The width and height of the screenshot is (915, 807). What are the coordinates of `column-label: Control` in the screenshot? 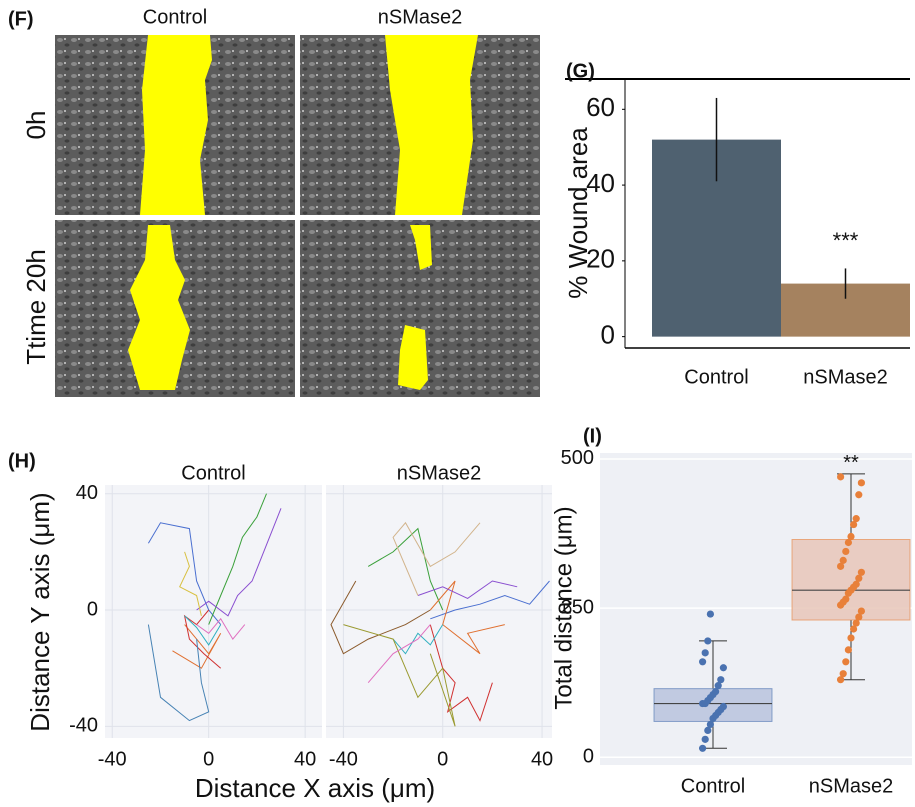 It's located at (175, 17).